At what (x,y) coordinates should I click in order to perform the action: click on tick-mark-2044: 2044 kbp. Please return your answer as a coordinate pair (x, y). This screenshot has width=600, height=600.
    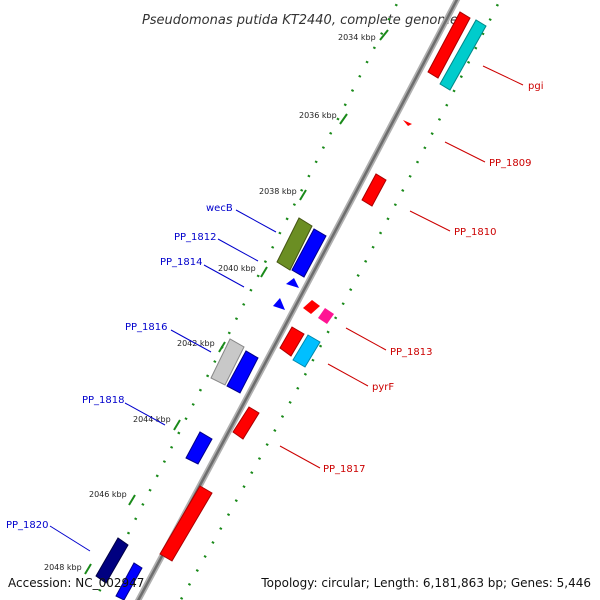
    Looking at the image, I should click on (157, 423).